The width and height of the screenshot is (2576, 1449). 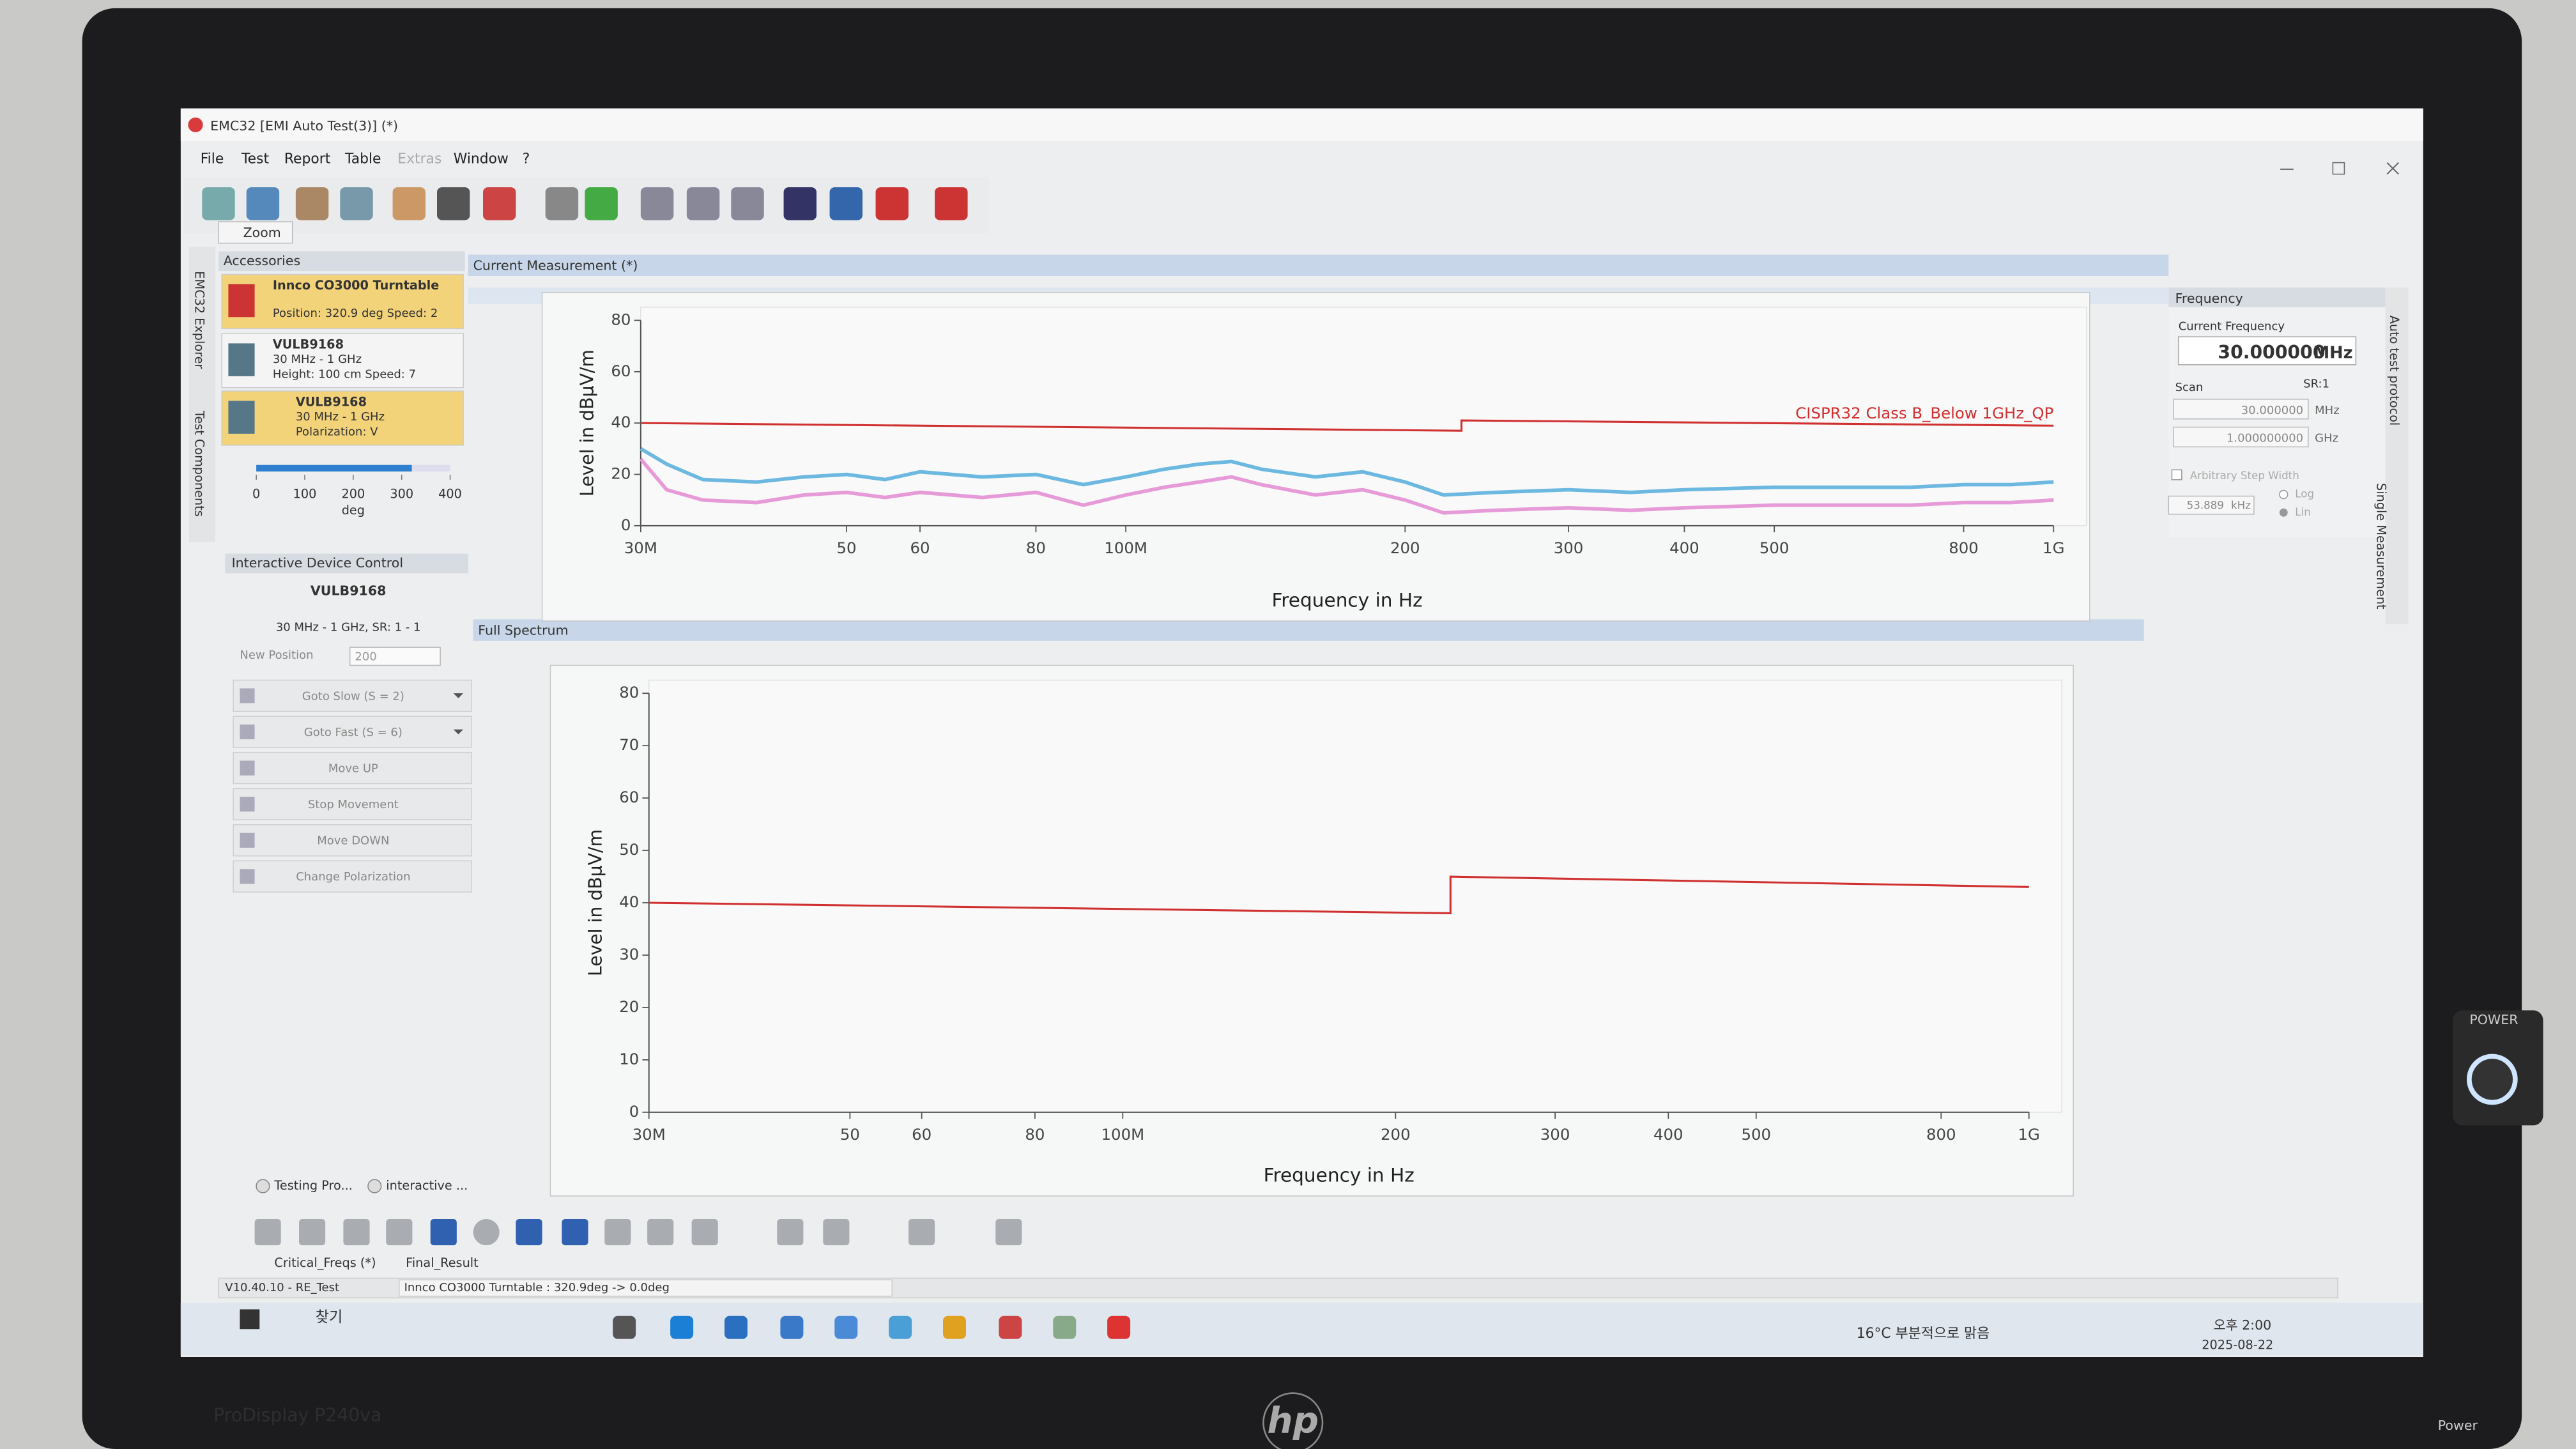 What do you see at coordinates (2394, 371) in the screenshot?
I see `side-tab: Auto test protocol` at bounding box center [2394, 371].